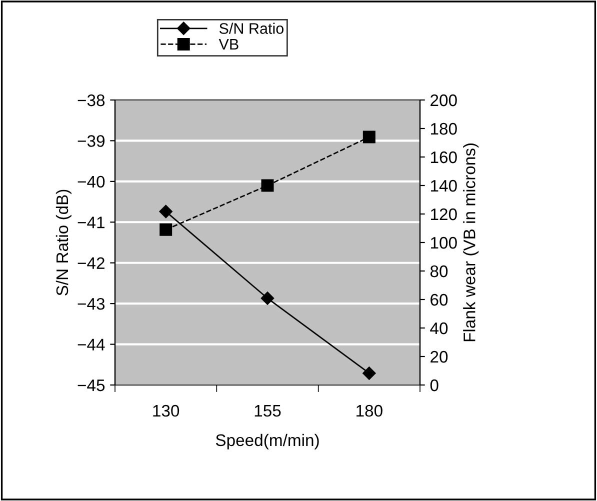  I want to click on y-tick-label: −45, so click(91, 386).